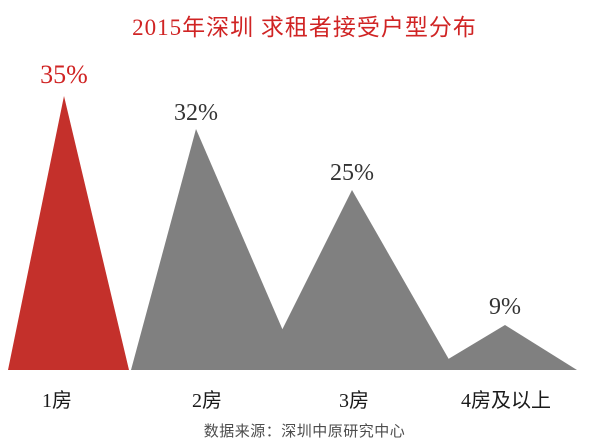 The height and width of the screenshot is (446, 609). Describe the element at coordinates (304, 27) in the screenshot. I see `chart-title: 2015年深圳 求租者接受户型分布` at that location.